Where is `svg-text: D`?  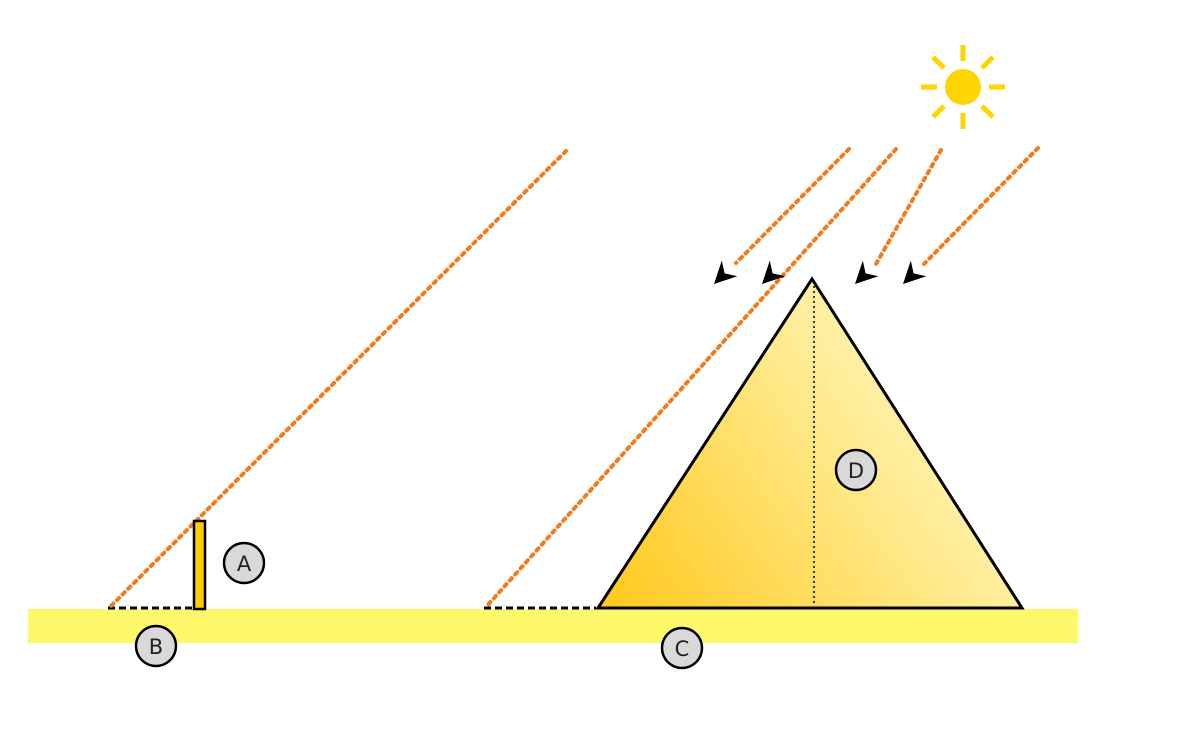 svg-text: D is located at coordinates (856, 471).